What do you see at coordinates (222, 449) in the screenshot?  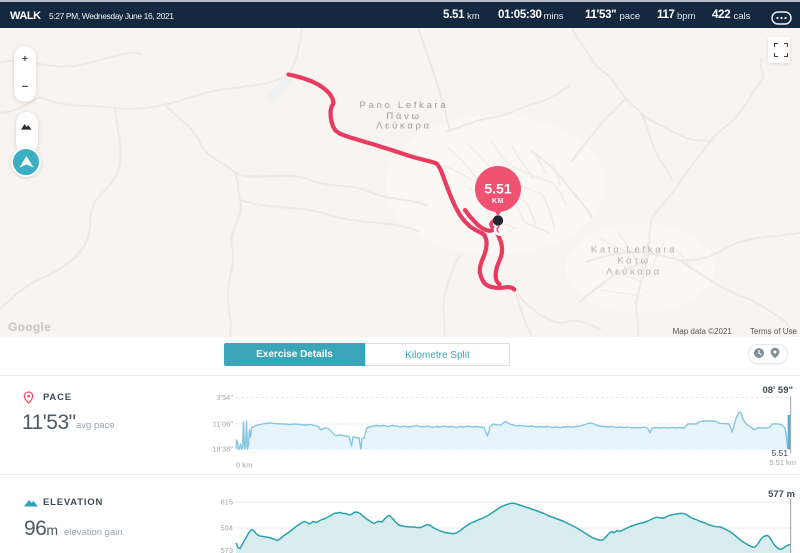 I see `svg-text: 18'38"` at bounding box center [222, 449].